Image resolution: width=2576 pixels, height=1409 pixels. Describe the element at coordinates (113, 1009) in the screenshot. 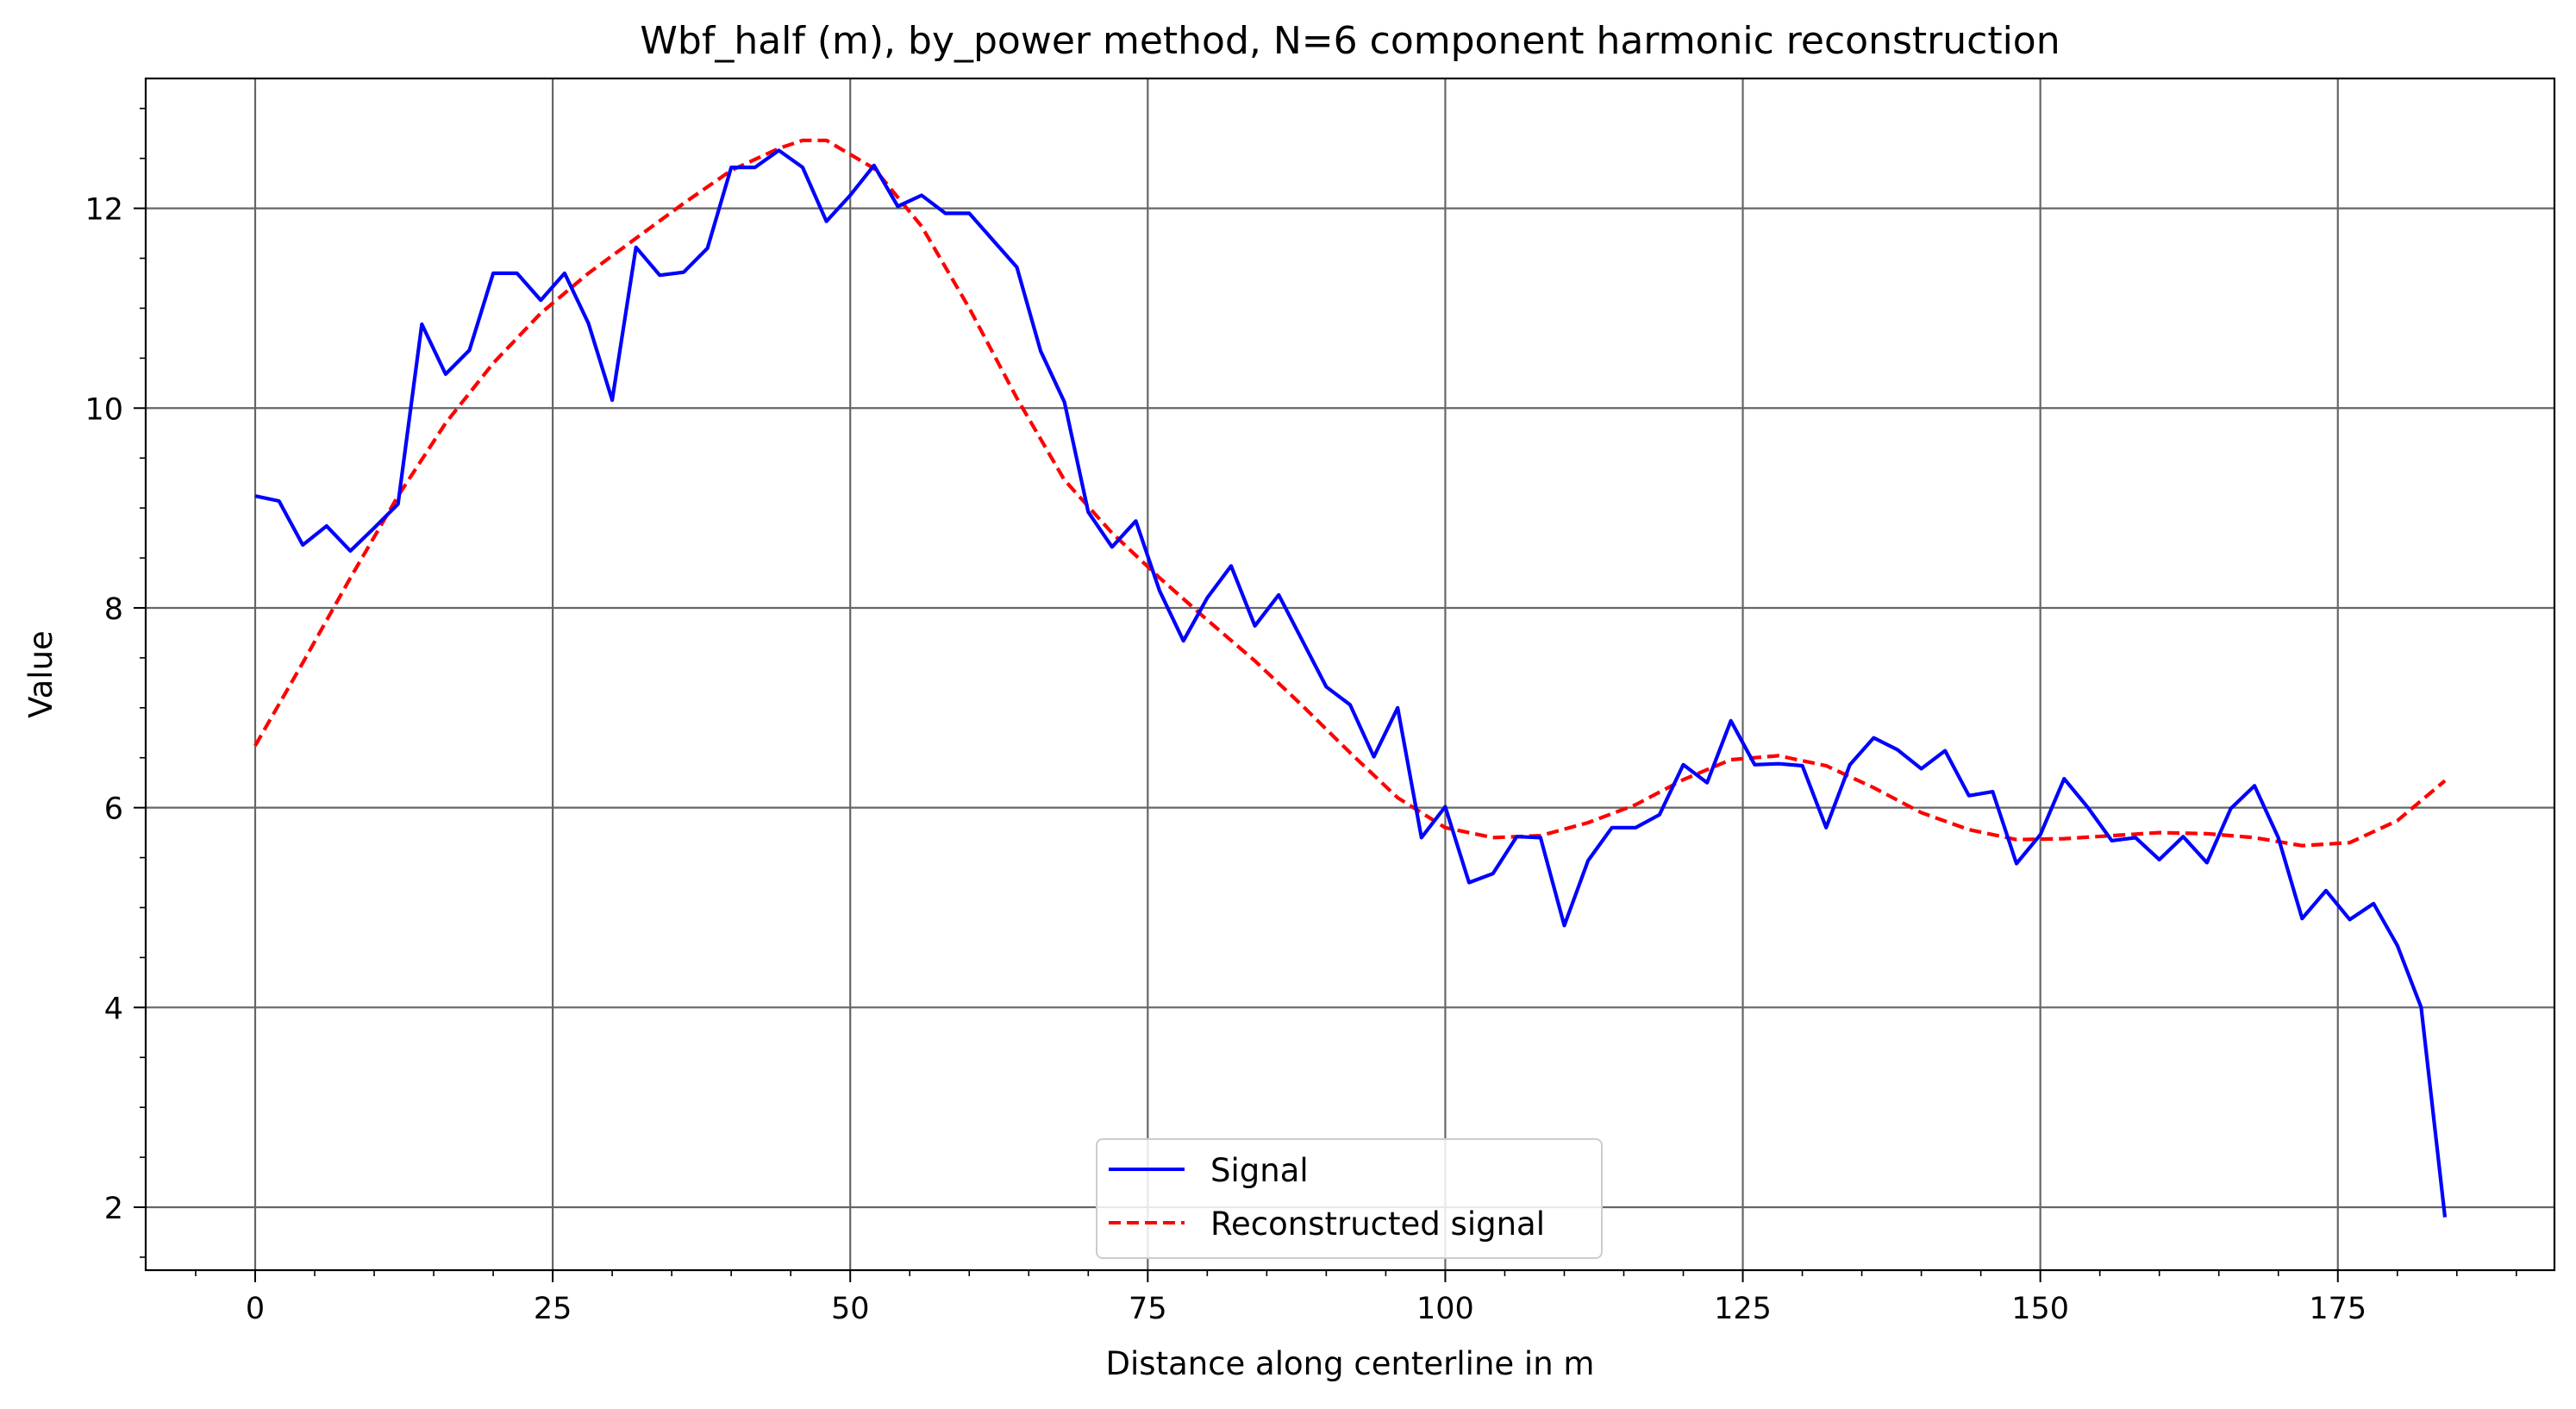

I see `y-tick-label: 4` at that location.